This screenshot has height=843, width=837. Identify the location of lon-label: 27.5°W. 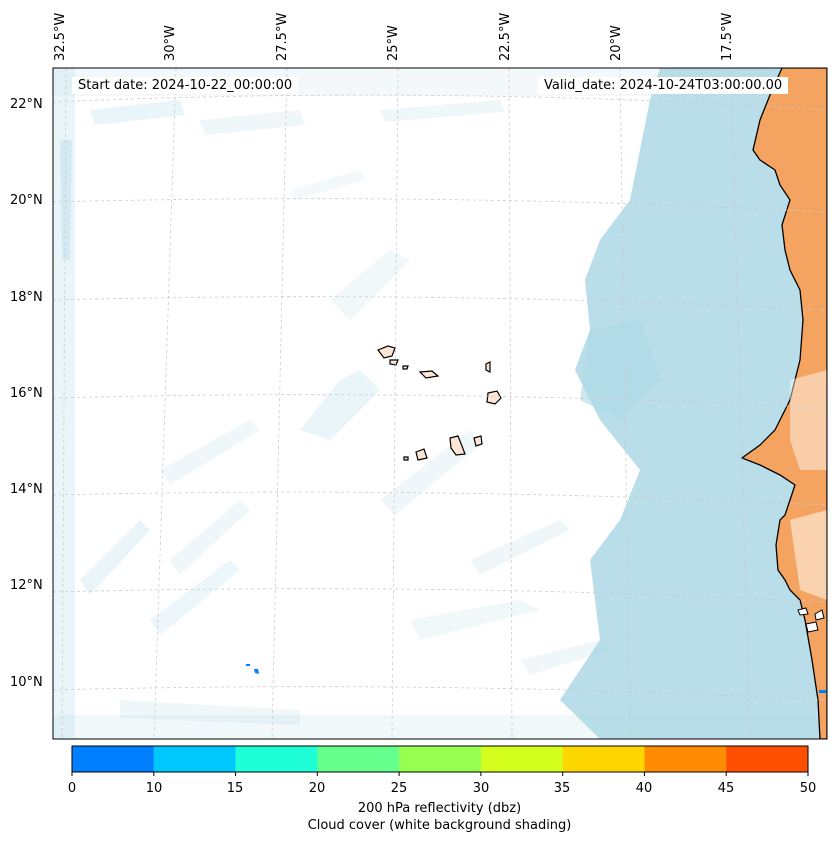
(282, 36).